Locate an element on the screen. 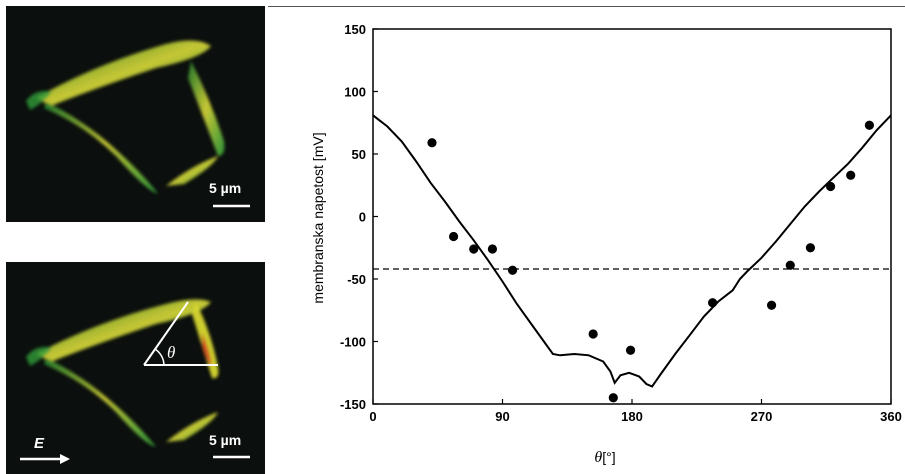 The width and height of the screenshot is (905, 474). x-axis-ticks: 0 90 180 270 360 is located at coordinates (635, 411).